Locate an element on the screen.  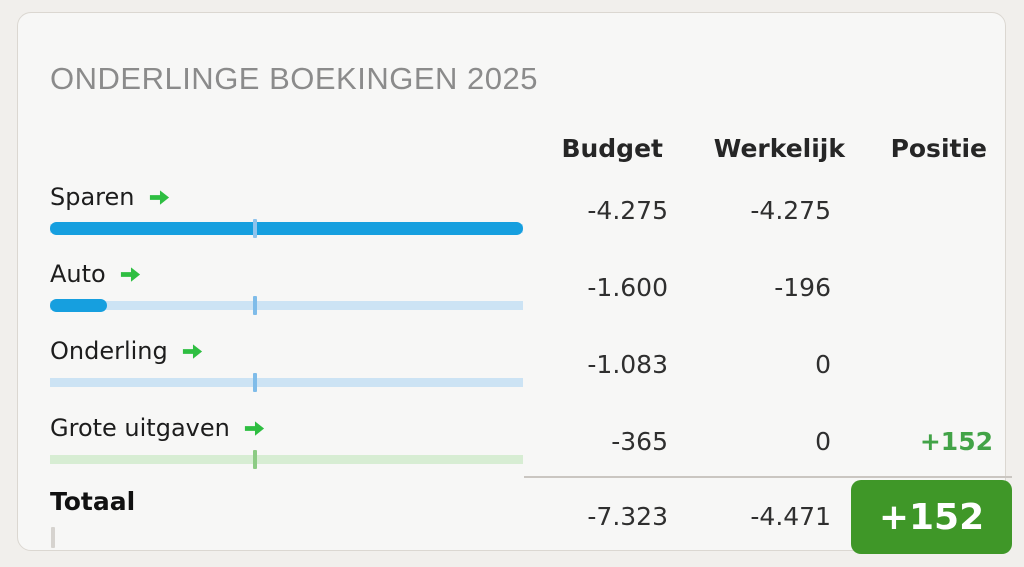
budget-value: -365 is located at coordinates (639, 441).